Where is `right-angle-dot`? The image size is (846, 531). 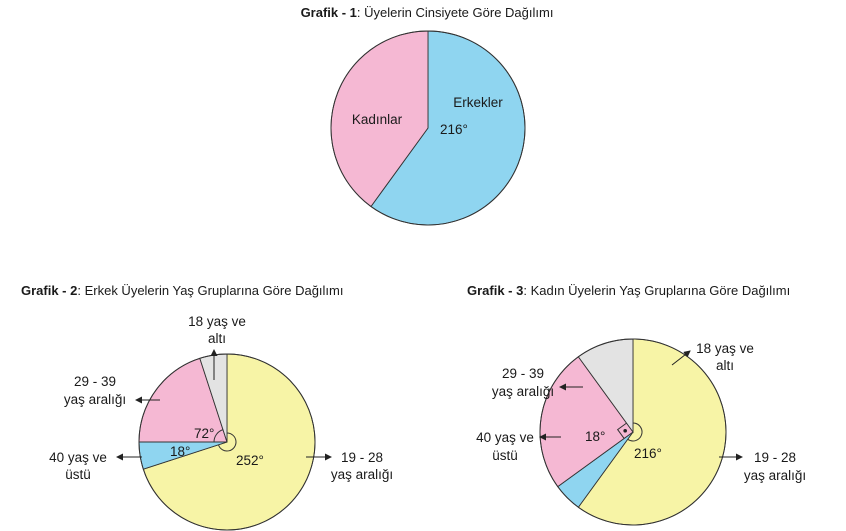 right-angle-dot is located at coordinates (625, 430).